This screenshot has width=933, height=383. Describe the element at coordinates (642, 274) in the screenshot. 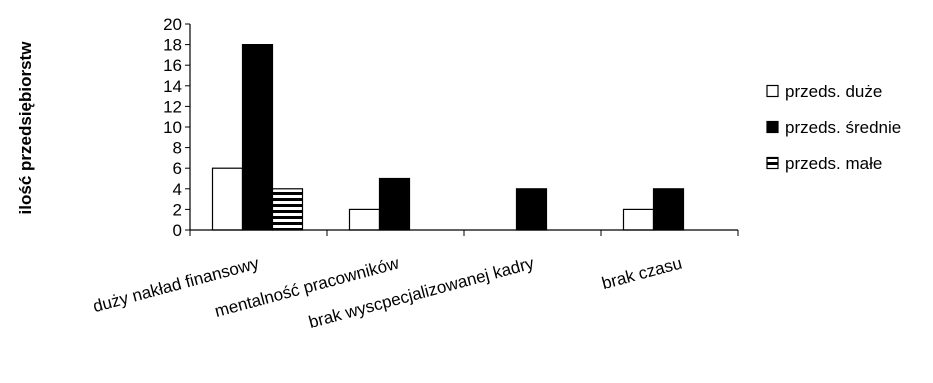

I see `x-category-label: brak czasu` at that location.